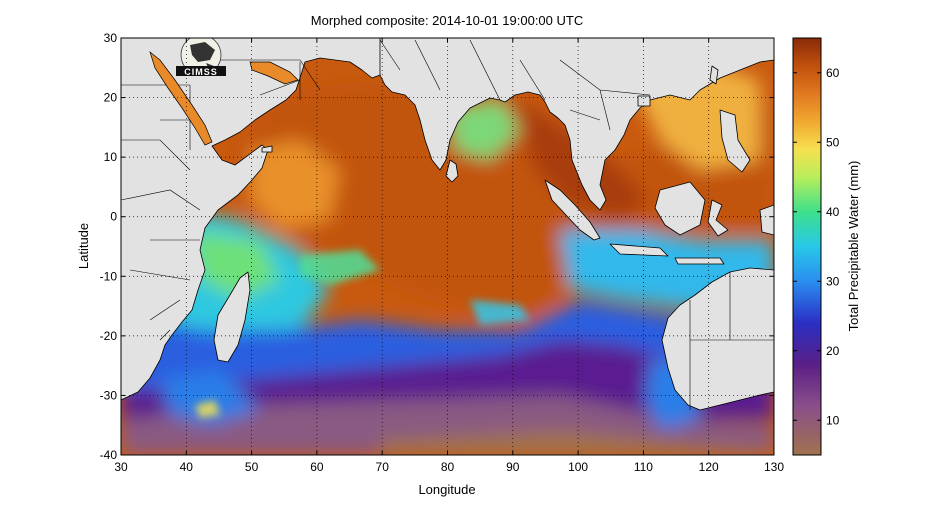  I want to click on land-hainan, so click(644, 101).